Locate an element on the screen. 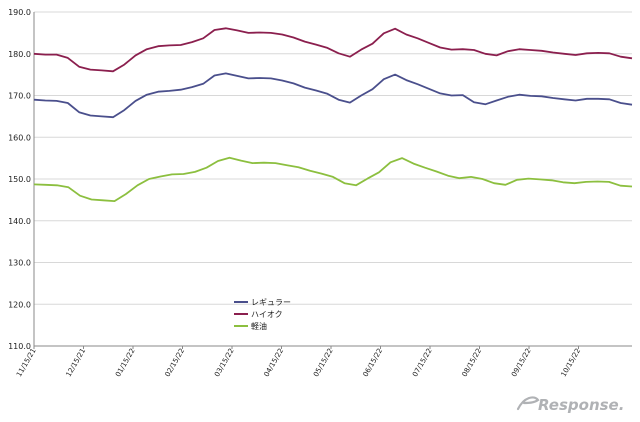 The image size is (640, 422). legend-label: 軽油 is located at coordinates (259, 326).